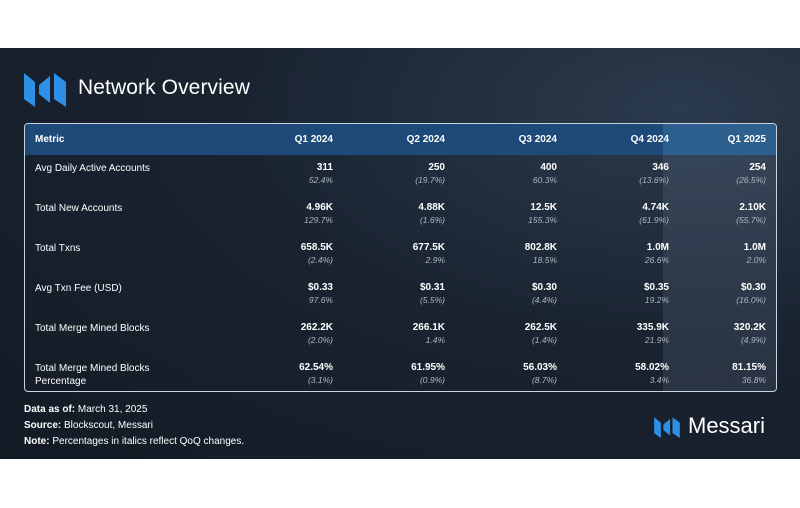 Image resolution: width=800 pixels, height=508 pixels. Describe the element at coordinates (544, 260) in the screenshot. I see `change-q3-2024: 18.5%` at that location.